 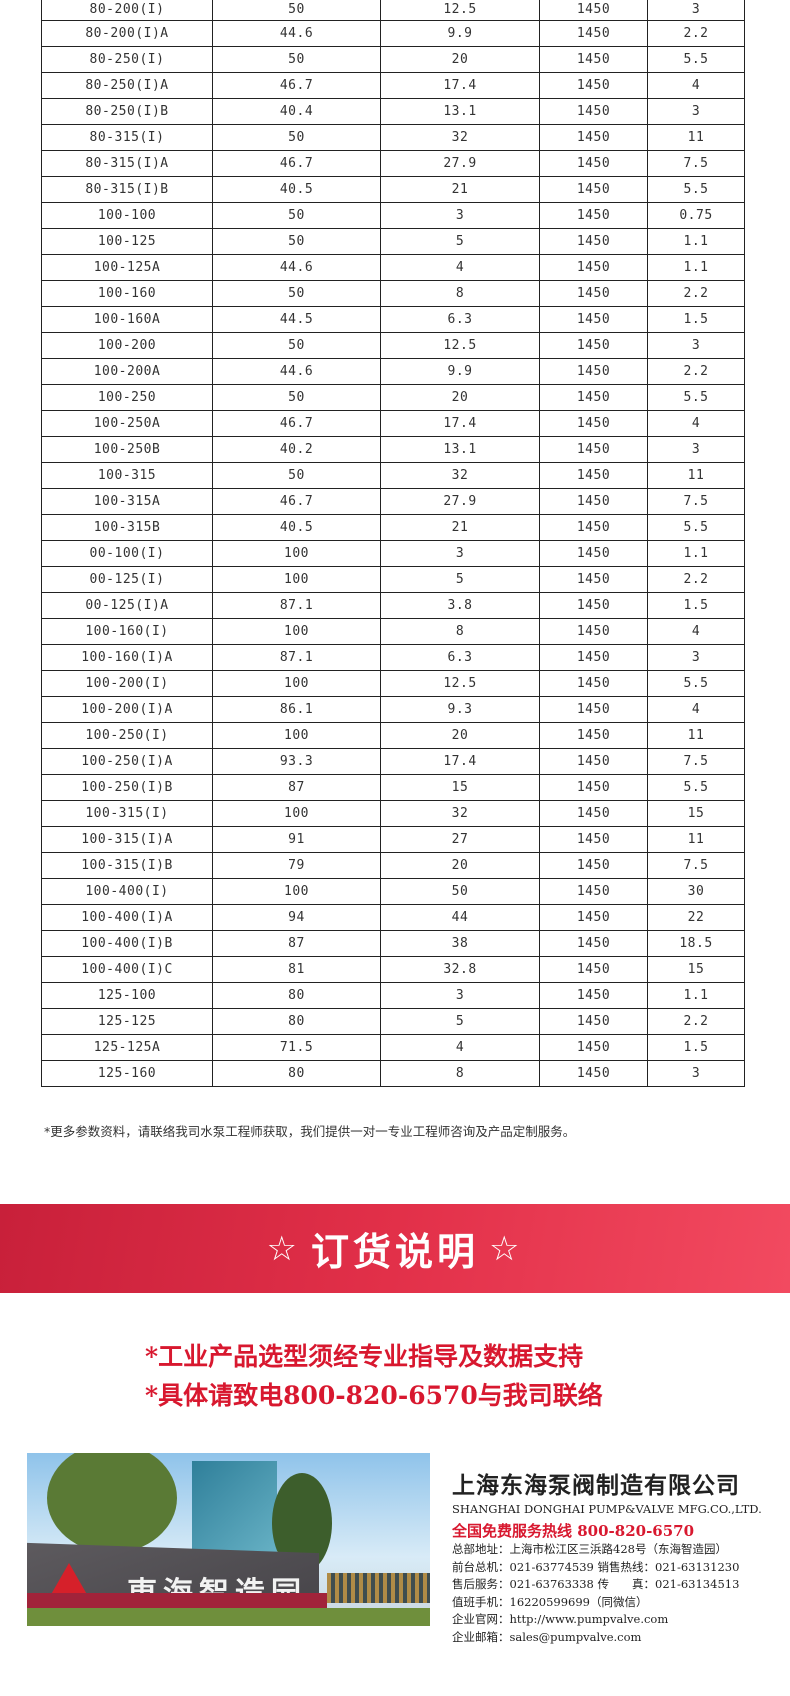 What do you see at coordinates (460, 709) in the screenshot?
I see `table-cell: 9.3` at bounding box center [460, 709].